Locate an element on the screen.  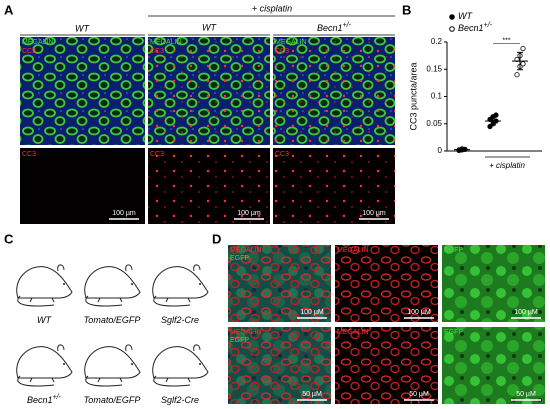
panel-label: C is located at coordinates (9, 238).